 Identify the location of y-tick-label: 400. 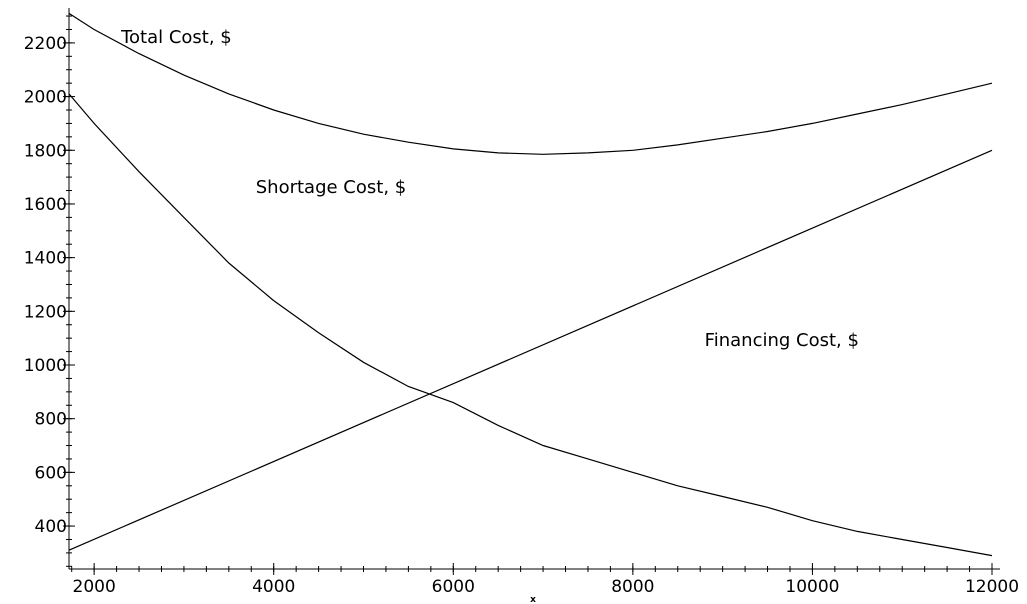
(51, 527).